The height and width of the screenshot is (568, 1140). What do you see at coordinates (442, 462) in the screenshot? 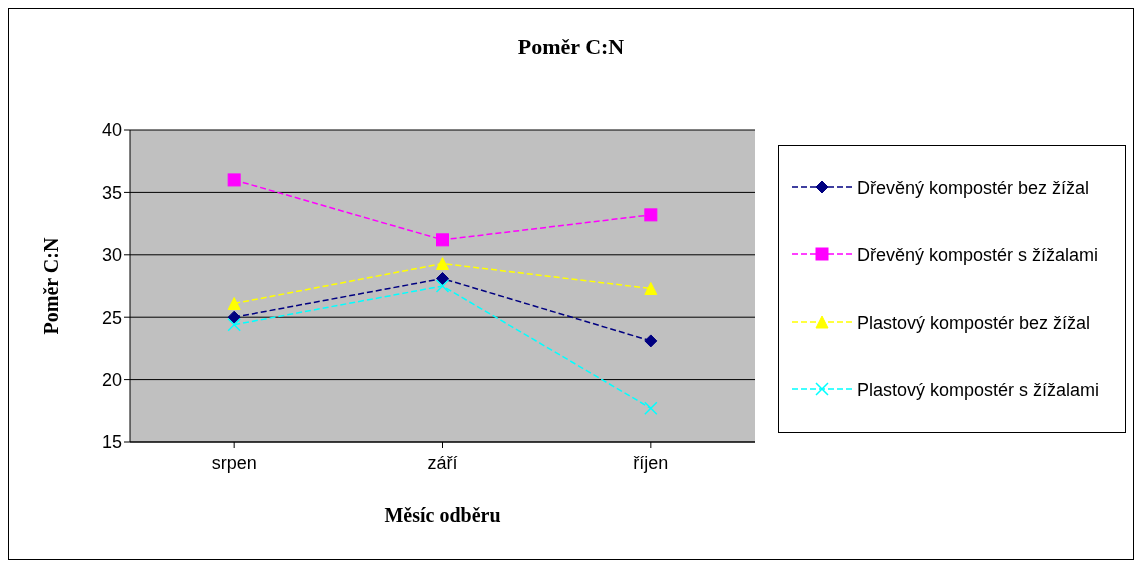
I see `x-tick-label: září` at bounding box center [442, 462].